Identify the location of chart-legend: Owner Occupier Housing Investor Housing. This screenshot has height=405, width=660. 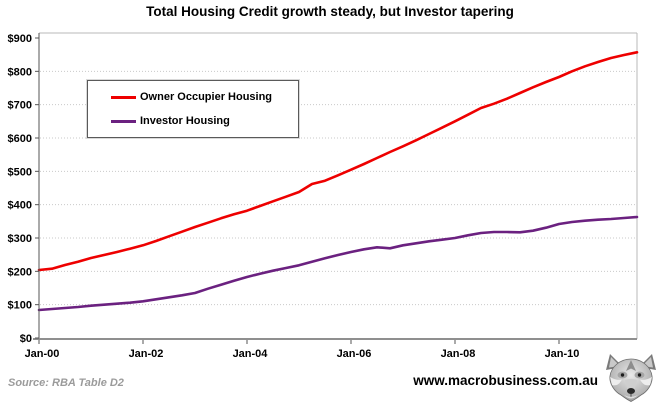
(193, 109).